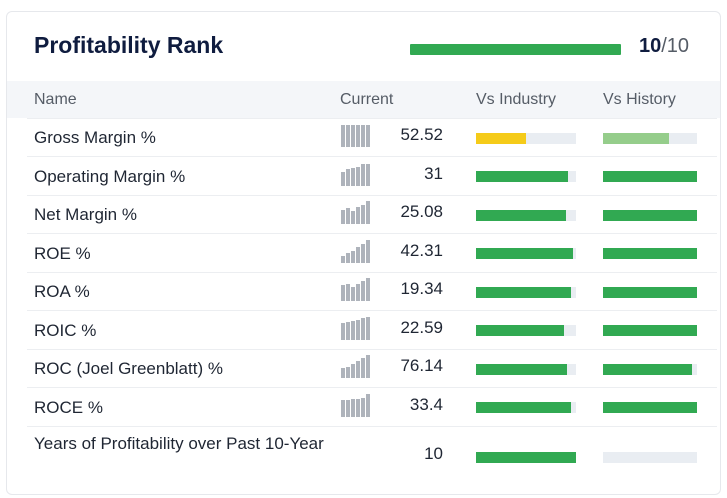 This screenshot has width=727, height=498. What do you see at coordinates (55, 99) in the screenshot?
I see `header-name: Name` at bounding box center [55, 99].